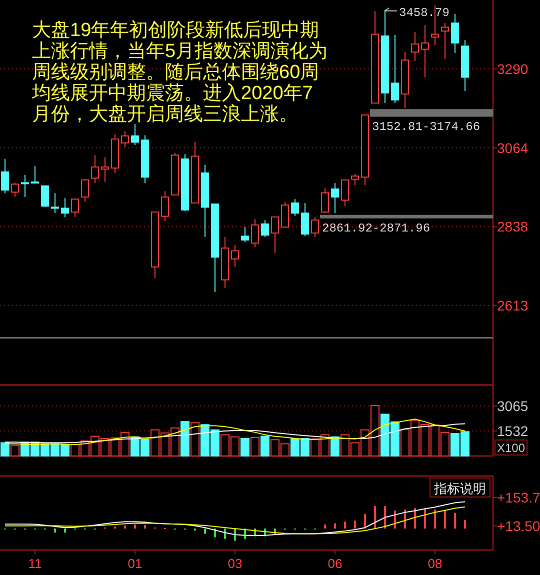 The height and width of the screenshot is (575, 540). Describe the element at coordinates (512, 68) in the screenshot. I see `y-tick-label: 3290` at that location.